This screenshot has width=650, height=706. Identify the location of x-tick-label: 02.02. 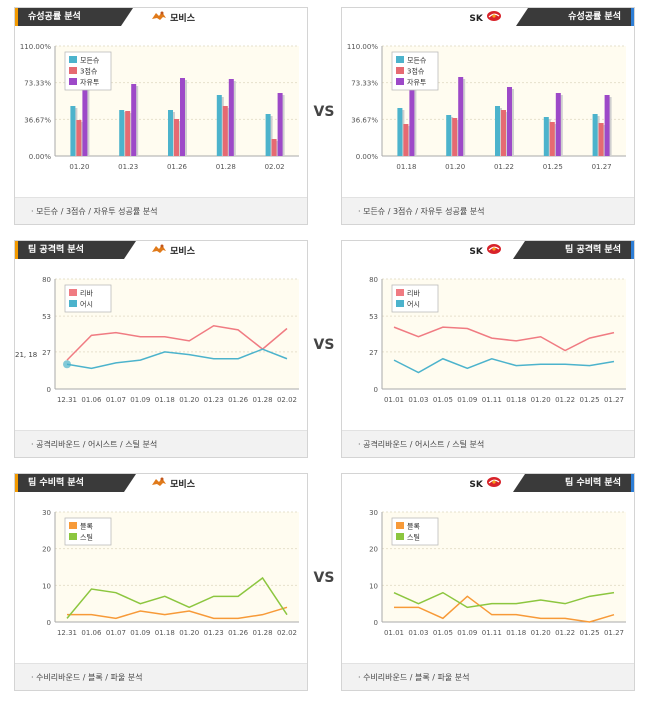
(275, 167).